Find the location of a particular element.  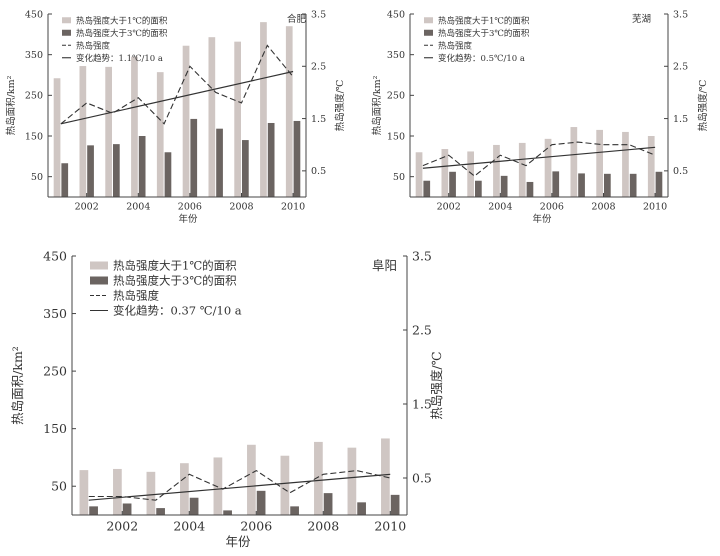

chart-title: 合肥 is located at coordinates (297, 19).